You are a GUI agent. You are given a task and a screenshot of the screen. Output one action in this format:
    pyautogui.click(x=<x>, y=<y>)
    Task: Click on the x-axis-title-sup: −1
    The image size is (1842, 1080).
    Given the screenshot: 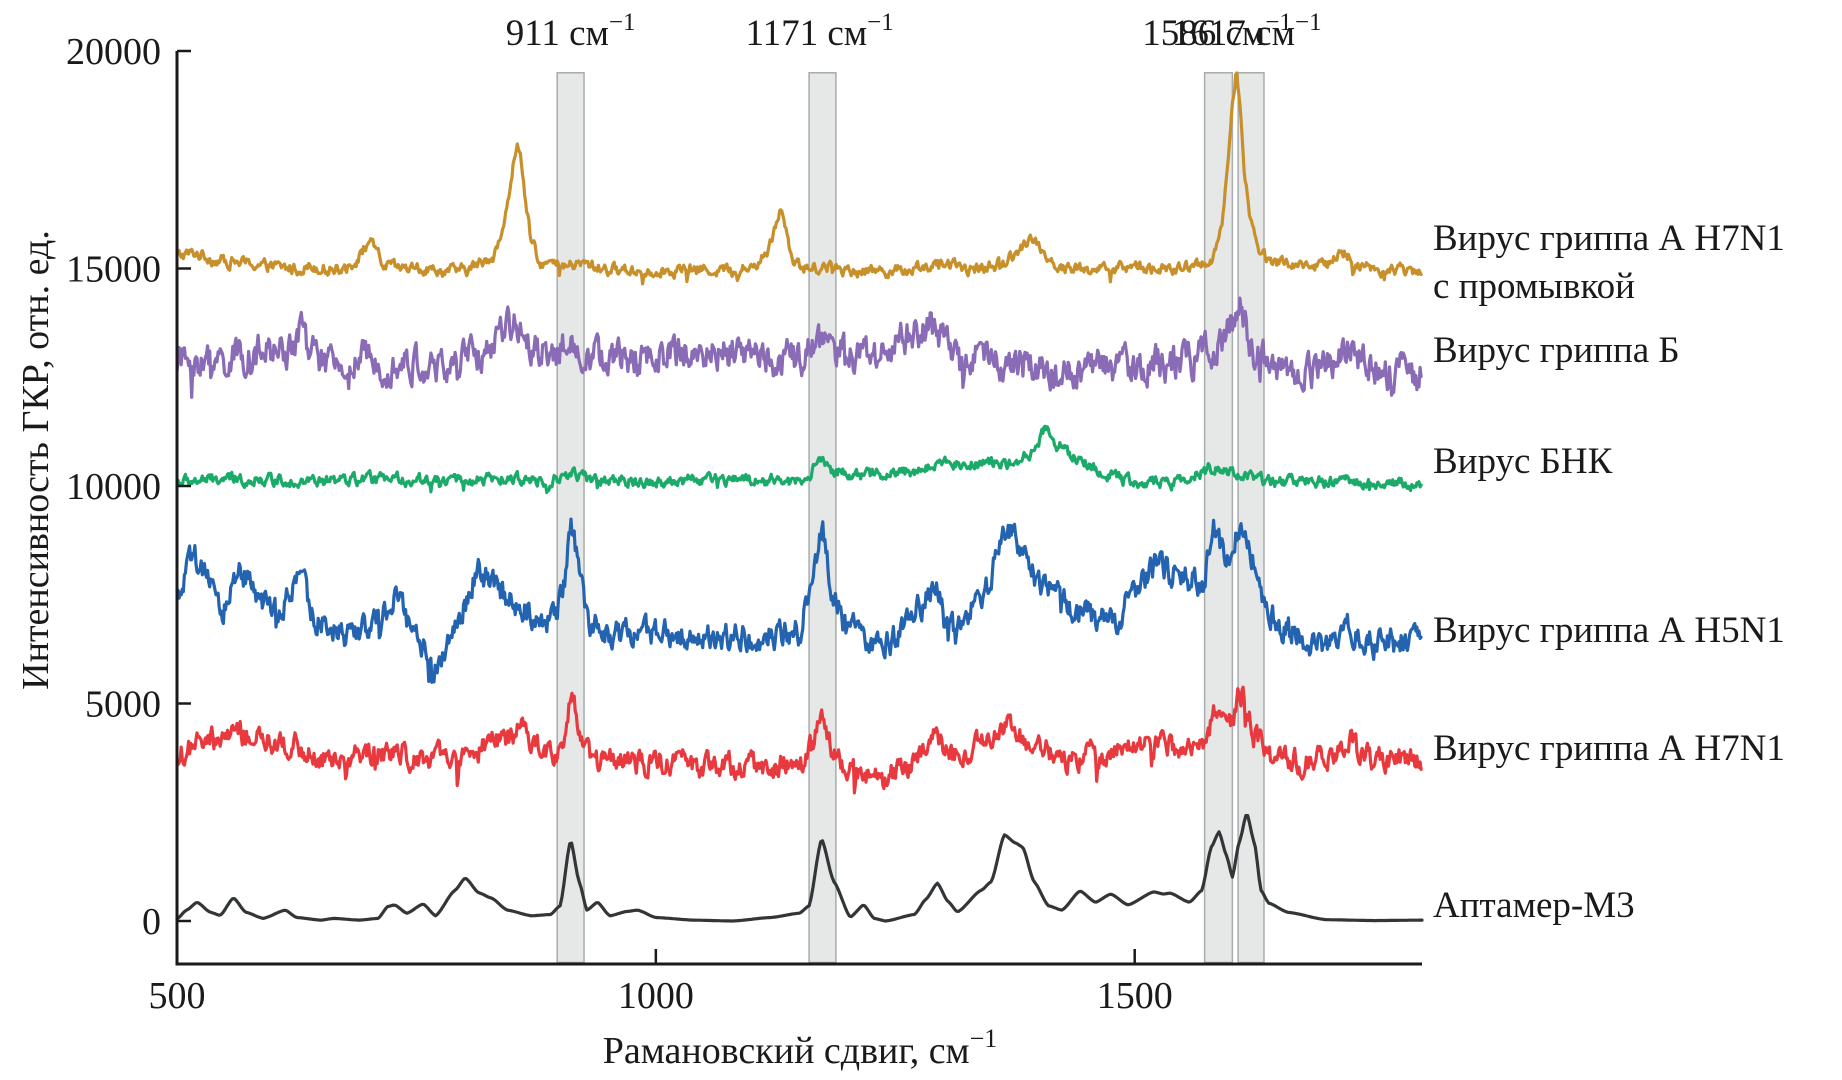 What is the action you would take?
    pyautogui.click(x=984, y=1038)
    